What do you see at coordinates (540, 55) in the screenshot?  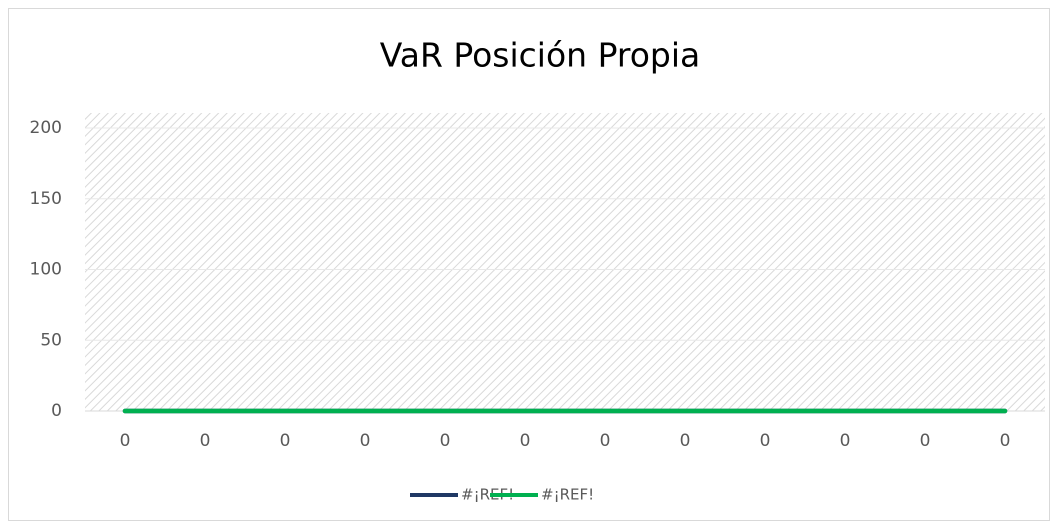 I see `chart-title: VaR Posición Propia` at bounding box center [540, 55].